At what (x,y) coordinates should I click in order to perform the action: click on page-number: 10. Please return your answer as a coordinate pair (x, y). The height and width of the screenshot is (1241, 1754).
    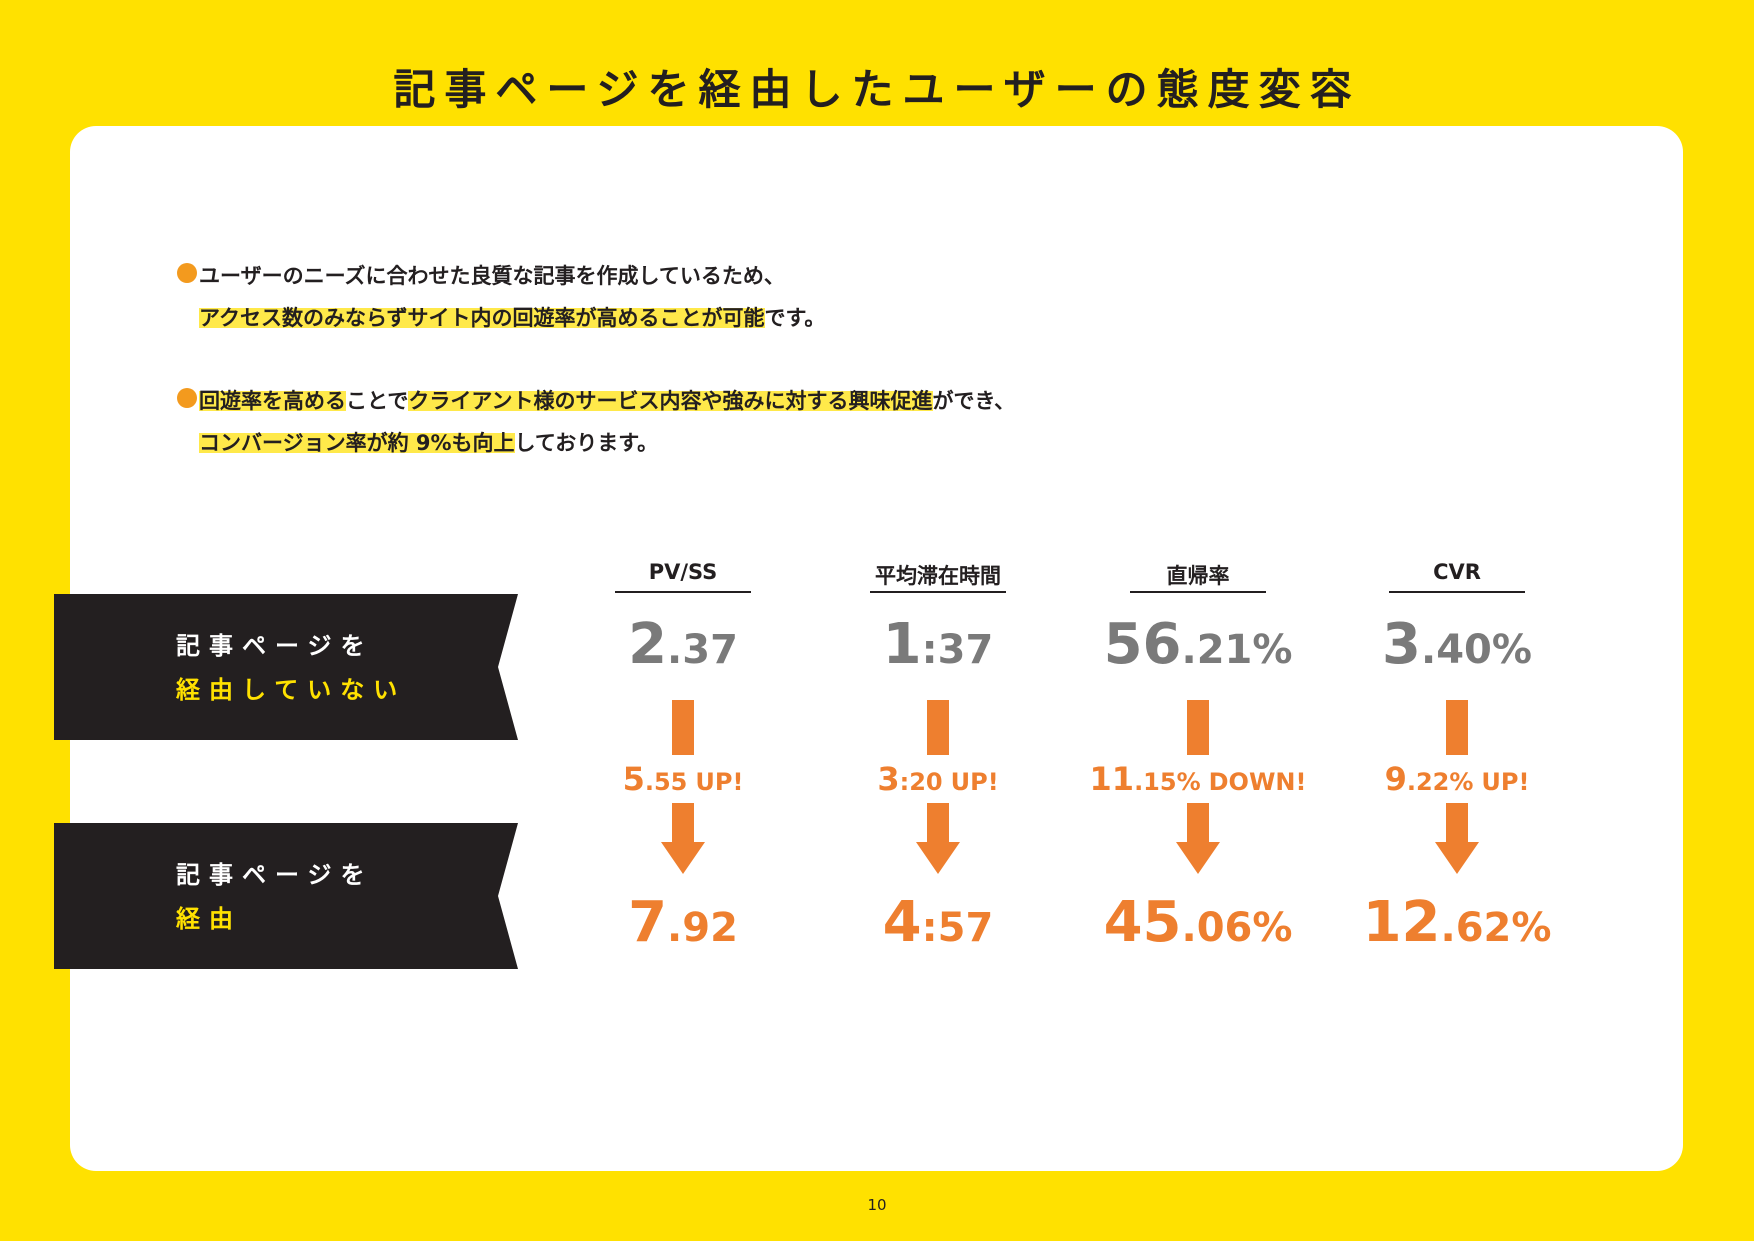
    Looking at the image, I should click on (877, 1205).